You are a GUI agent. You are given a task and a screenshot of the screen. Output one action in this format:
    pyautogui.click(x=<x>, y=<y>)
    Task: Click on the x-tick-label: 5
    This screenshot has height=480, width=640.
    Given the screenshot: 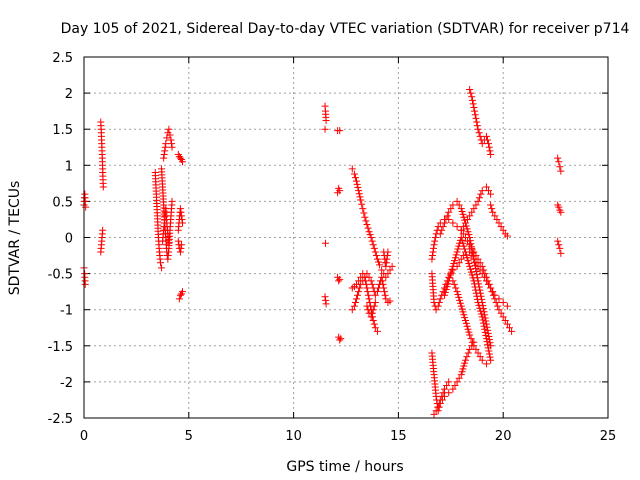 What is the action you would take?
    pyautogui.click(x=189, y=436)
    